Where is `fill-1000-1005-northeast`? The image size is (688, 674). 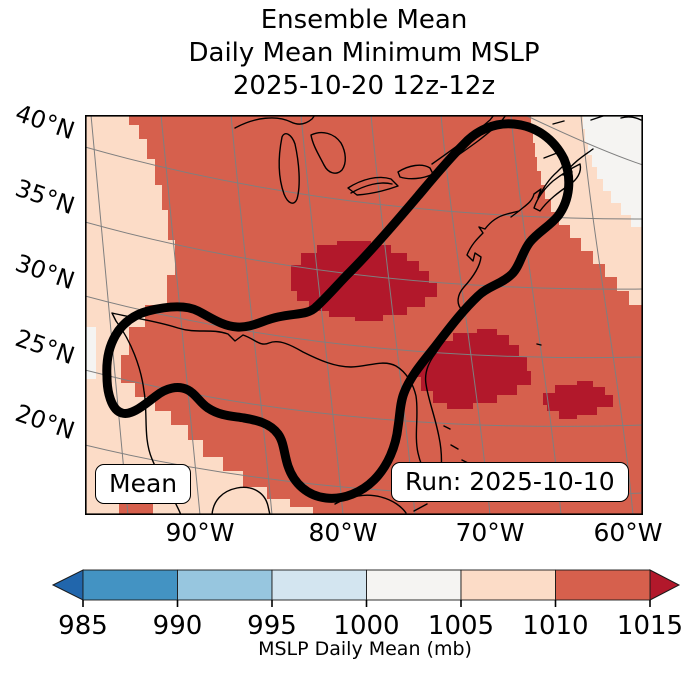
fill-1000-1005-northeast is located at coordinates (613, 171).